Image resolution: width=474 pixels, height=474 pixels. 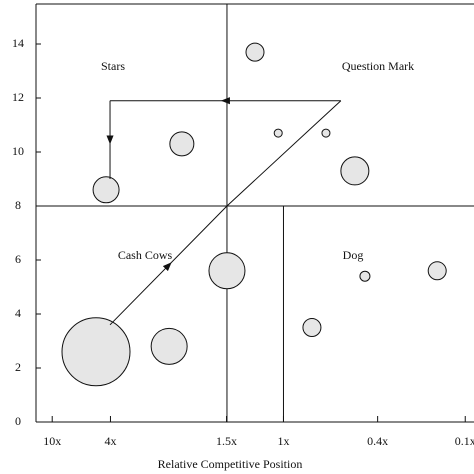 I want to click on x-tick-label: 0.1x, so click(x=464, y=441).